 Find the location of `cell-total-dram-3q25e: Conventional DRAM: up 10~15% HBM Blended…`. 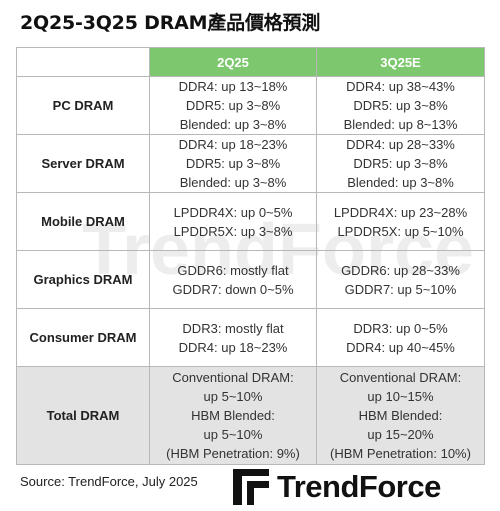

cell-total-dram-3q25e: Conventional DRAM: up 10~15% HBM Blended… is located at coordinates (400, 415).